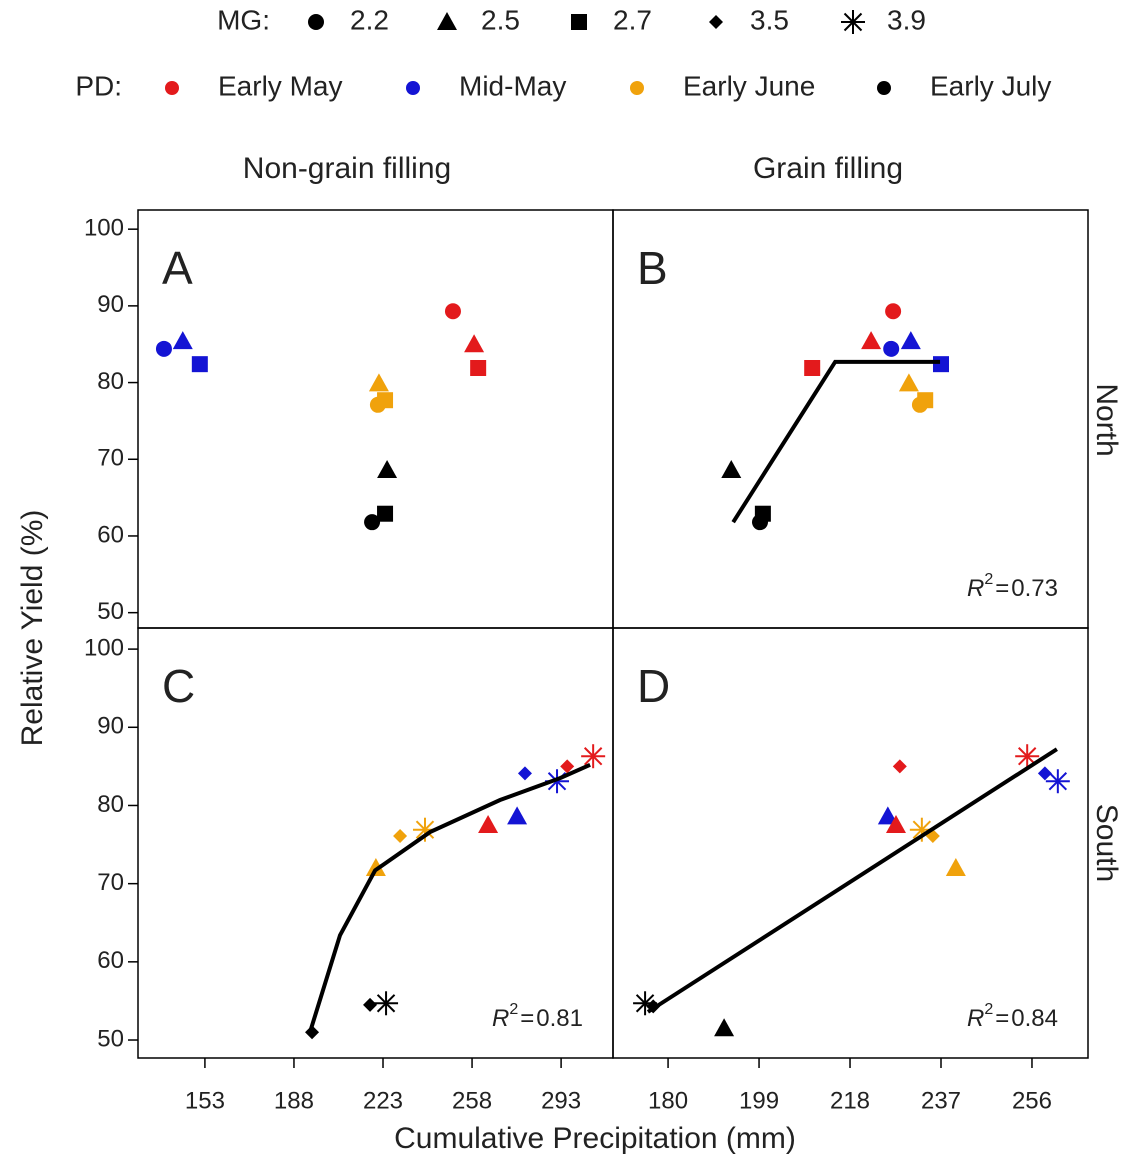 This screenshot has height=1163, width=1133. What do you see at coordinates (205, 1100) in the screenshot?
I see `x-tick-label: 153` at bounding box center [205, 1100].